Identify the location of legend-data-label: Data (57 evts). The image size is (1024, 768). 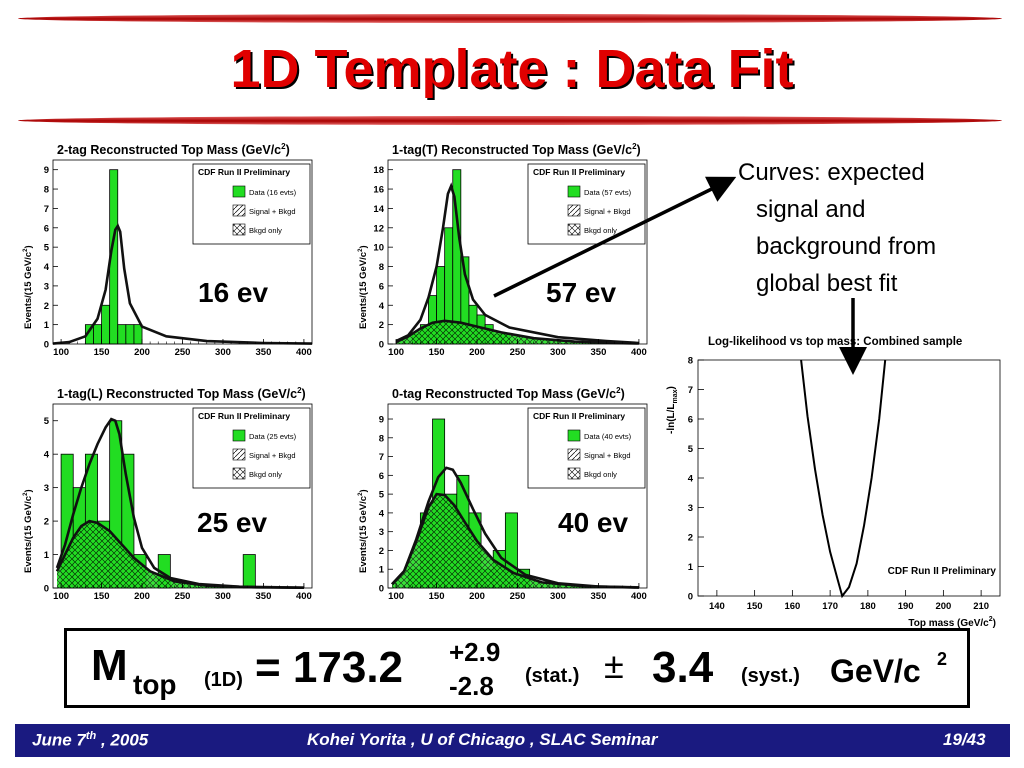
(608, 192).